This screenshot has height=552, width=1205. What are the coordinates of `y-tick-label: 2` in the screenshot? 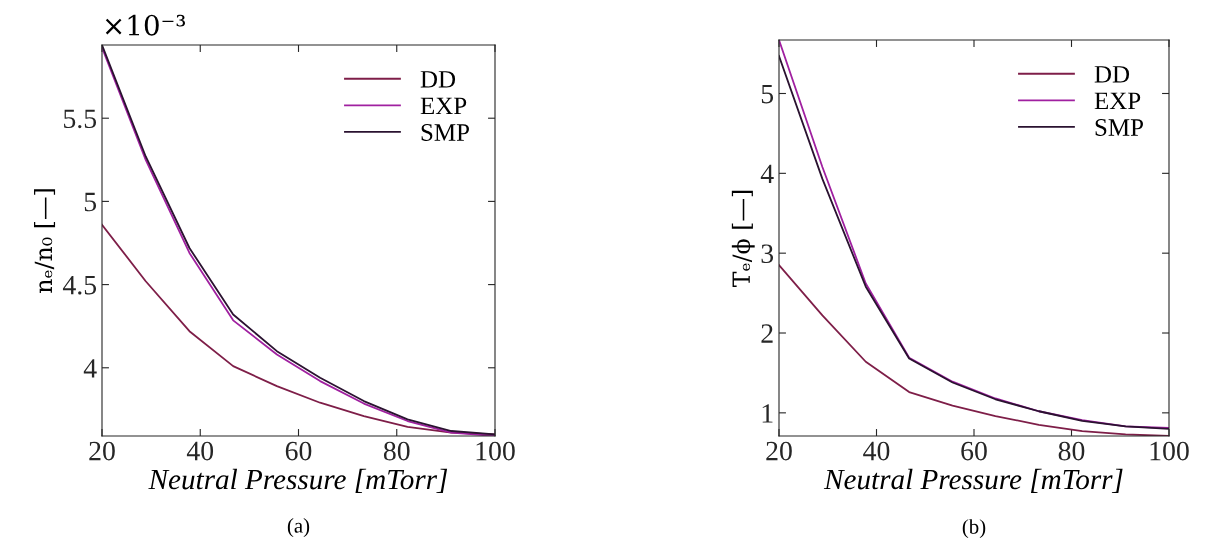 It's located at (767, 333).